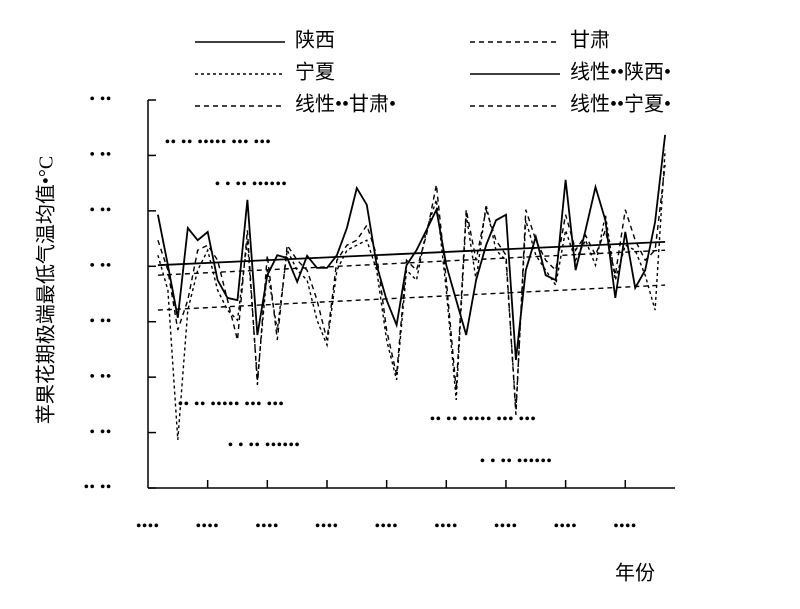  I want to click on legend-label: 线性••甘肃•, so click(345, 104).